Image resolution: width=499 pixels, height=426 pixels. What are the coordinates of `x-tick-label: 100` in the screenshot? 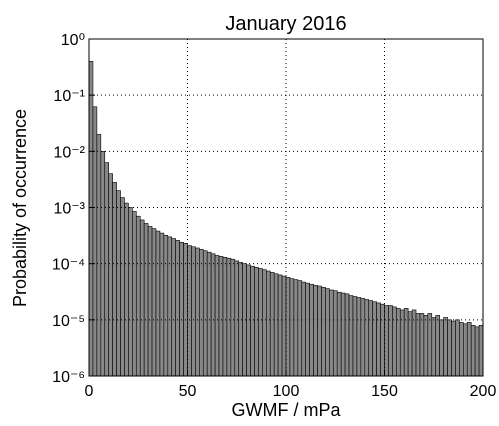 It's located at (286, 391).